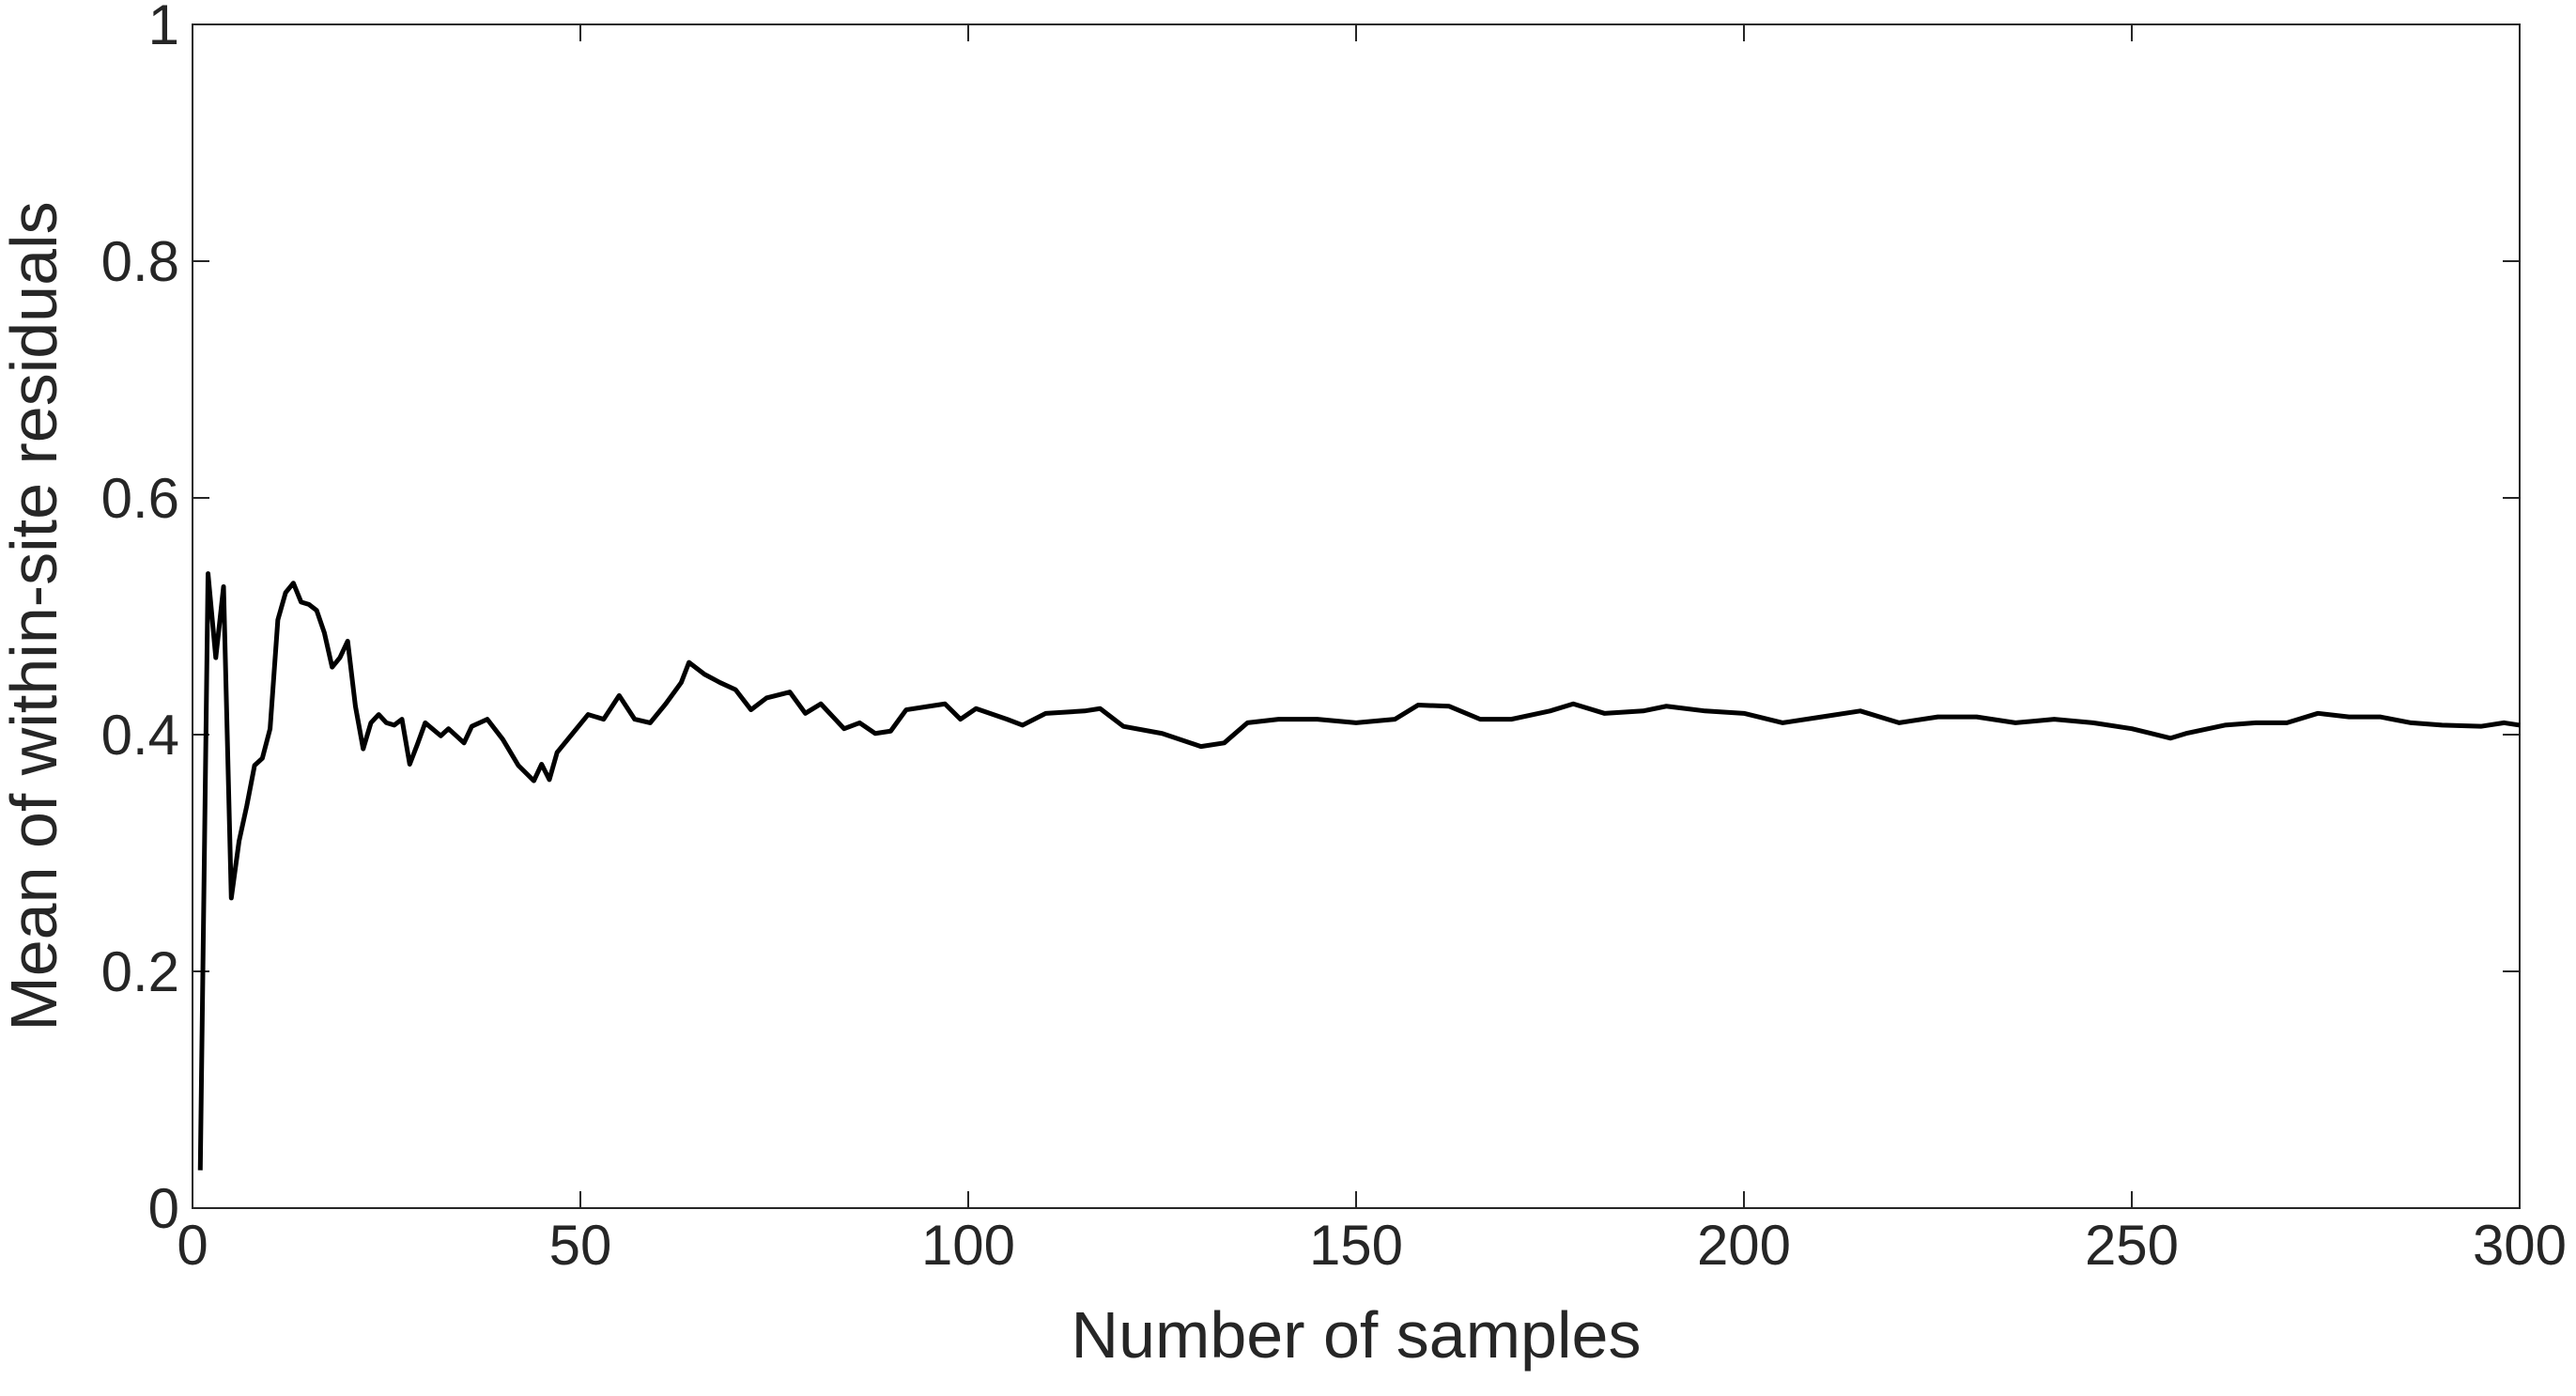 The height and width of the screenshot is (1396, 2576). Describe the element at coordinates (1744, 1245) in the screenshot. I see `x-tick-label: 200` at that location.